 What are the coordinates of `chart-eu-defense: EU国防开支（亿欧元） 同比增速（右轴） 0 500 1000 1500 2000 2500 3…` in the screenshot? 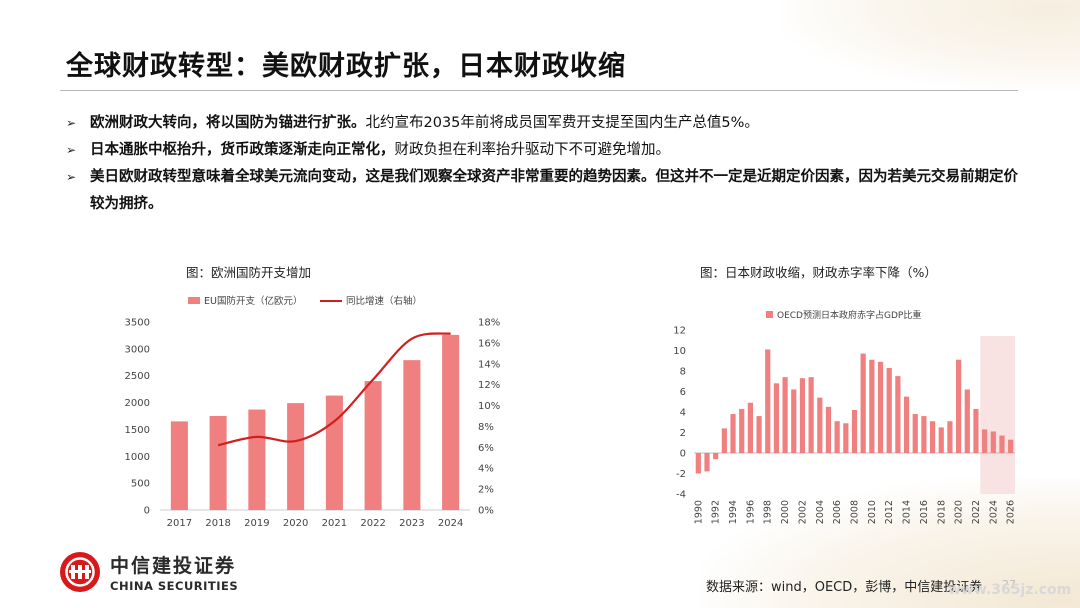 It's located at (313, 412).